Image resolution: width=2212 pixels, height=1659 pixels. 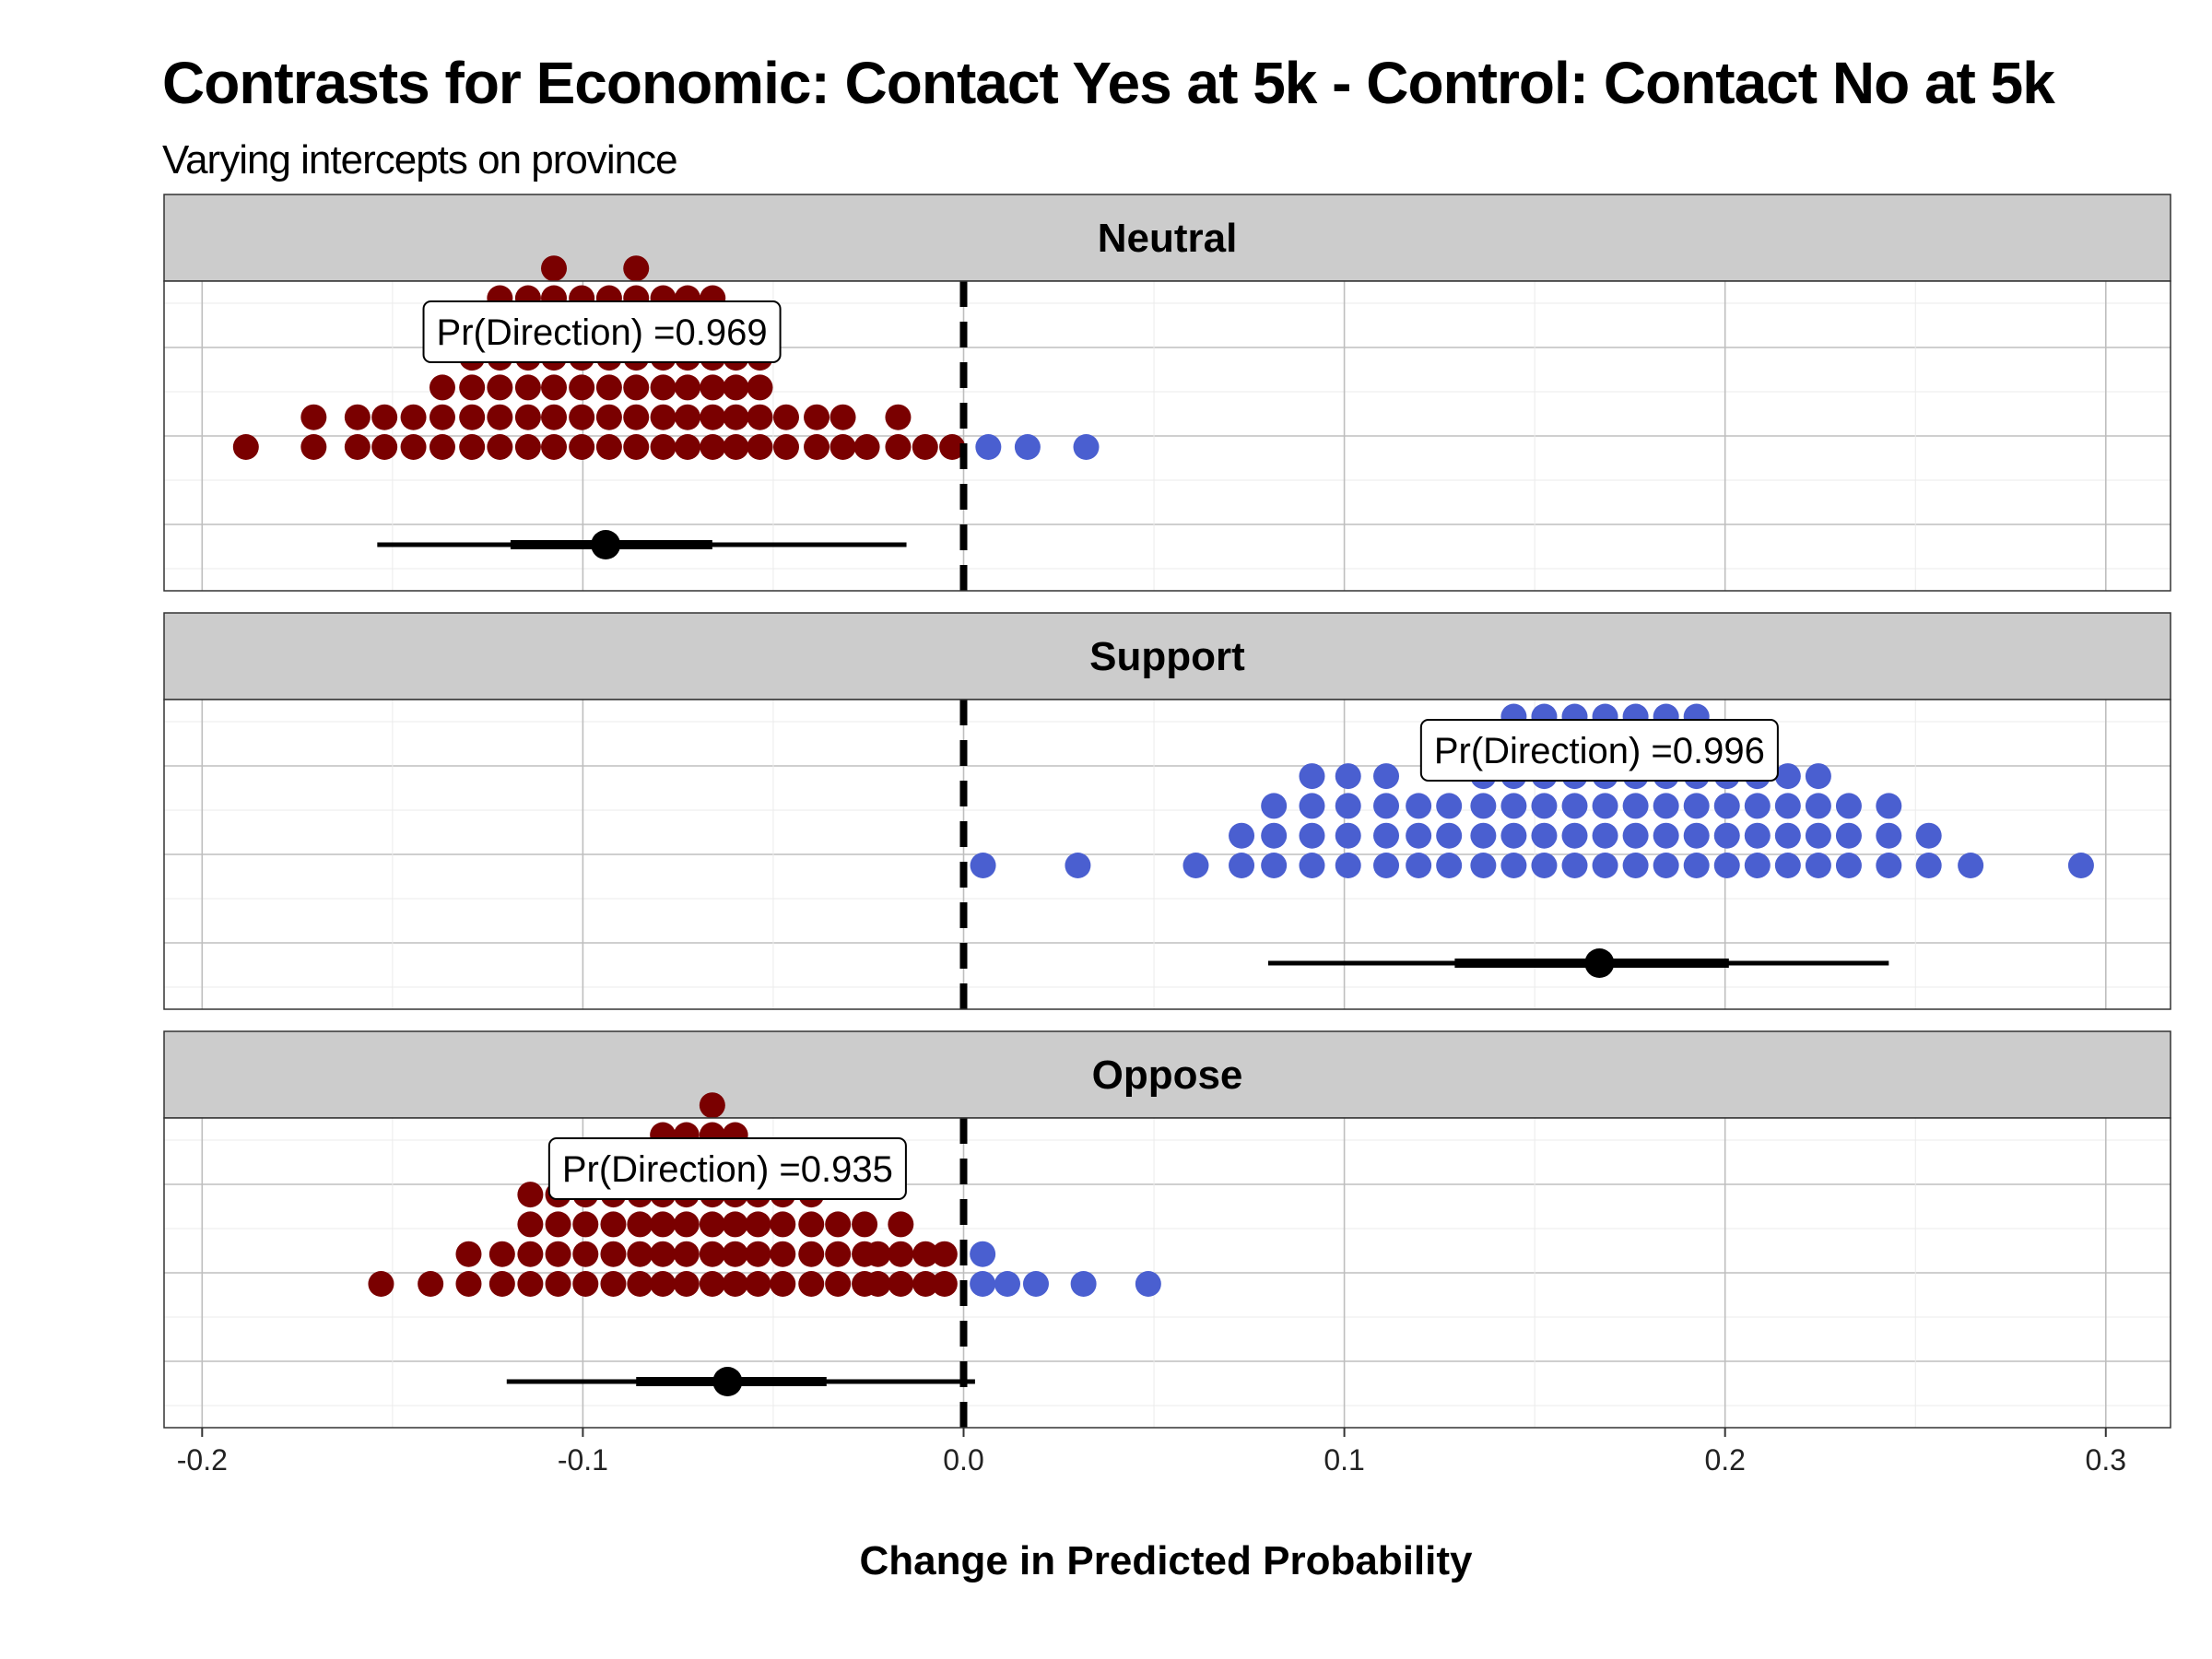 I want to click on facet-strip-label: Oppose, so click(x=1167, y=1075).